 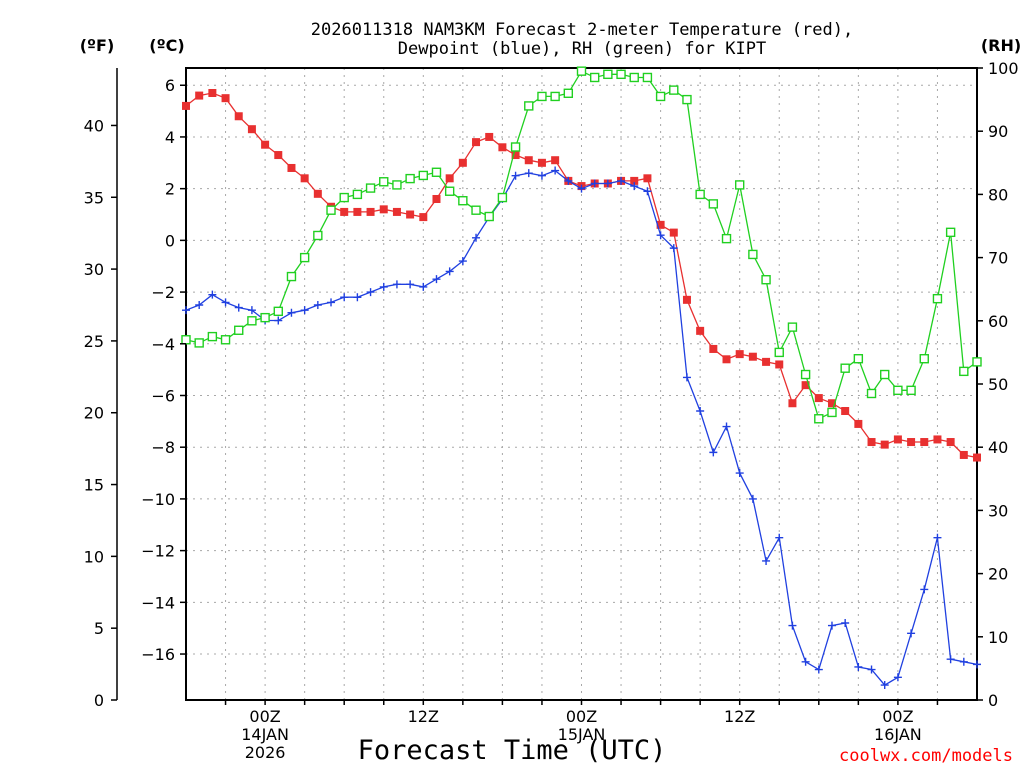 What do you see at coordinates (998, 258) in the screenshot?
I see `rh-tick-label: 70` at bounding box center [998, 258].